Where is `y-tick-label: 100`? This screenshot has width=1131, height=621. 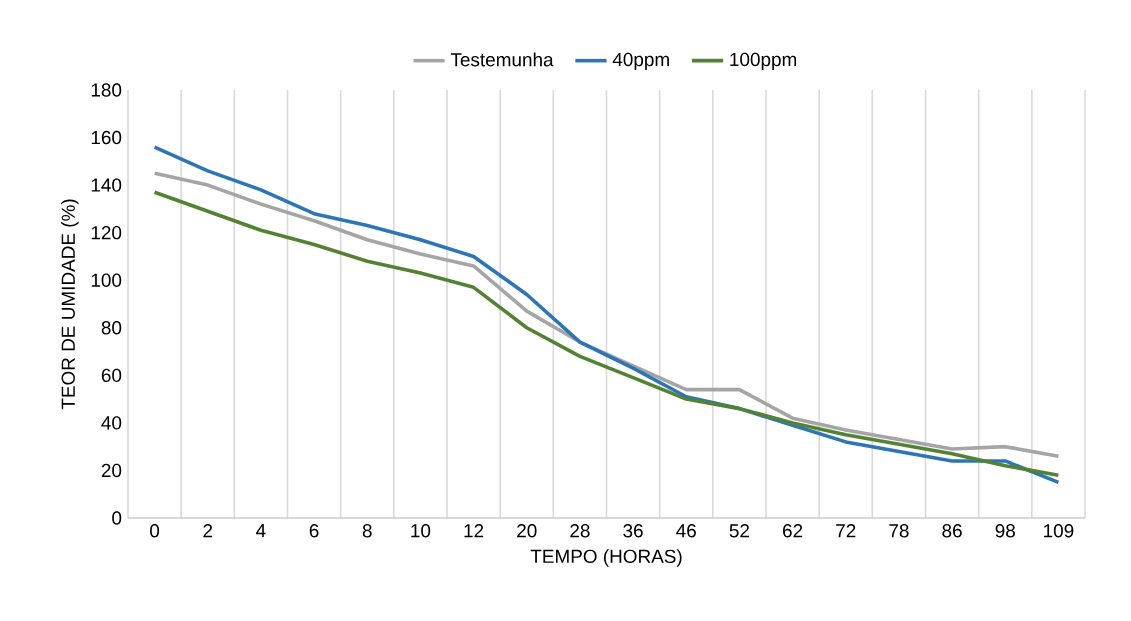 y-tick-label: 100 is located at coordinates (106, 280).